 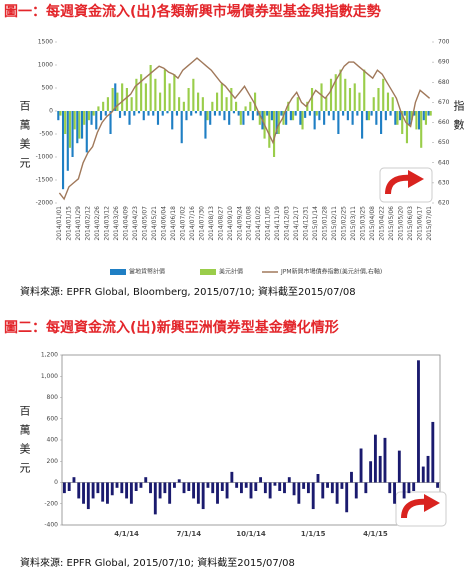 What do you see at coordinates (116, 223) in the screenshot?
I see `x-tick-label: 2014/03/26` at bounding box center [116, 223].